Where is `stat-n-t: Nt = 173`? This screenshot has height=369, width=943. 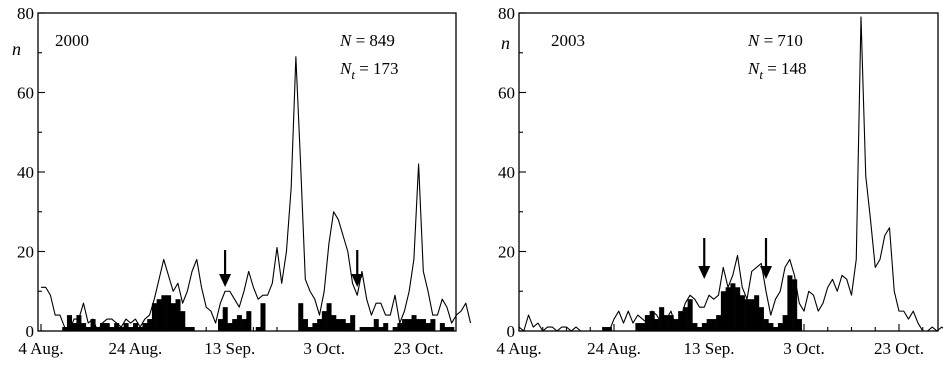
stat-n-t: Nt = 173 is located at coordinates (369, 70).